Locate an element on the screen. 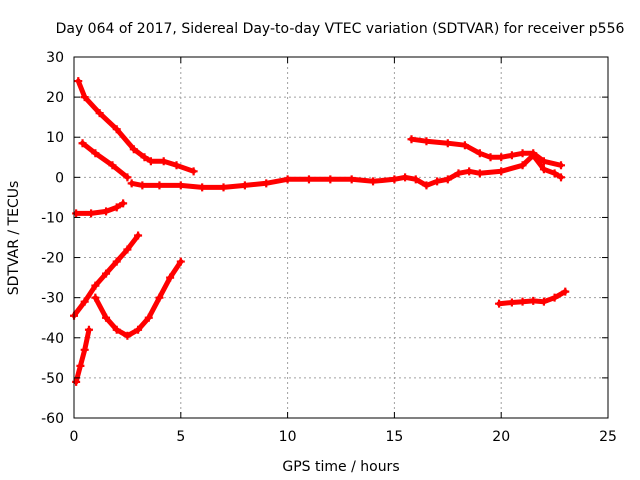 This screenshot has height=480, width=640. x-tick-label: 15 is located at coordinates (394, 437).